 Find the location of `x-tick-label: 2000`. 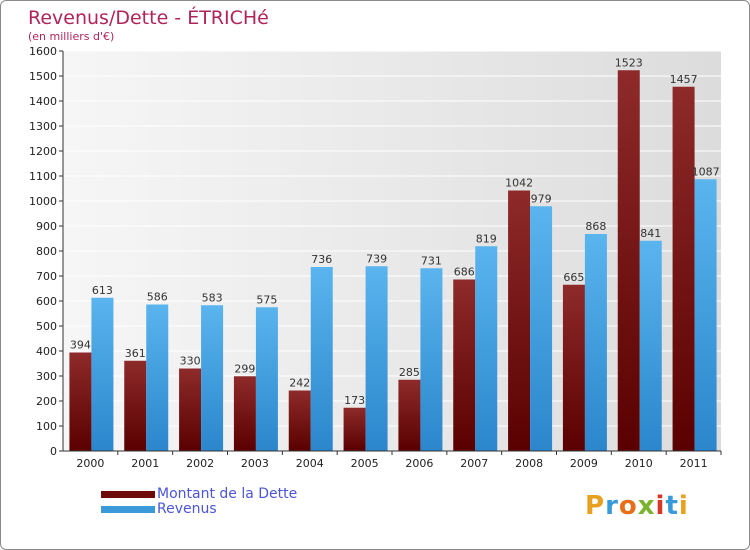

x-tick-label: 2000 is located at coordinates (90, 463).